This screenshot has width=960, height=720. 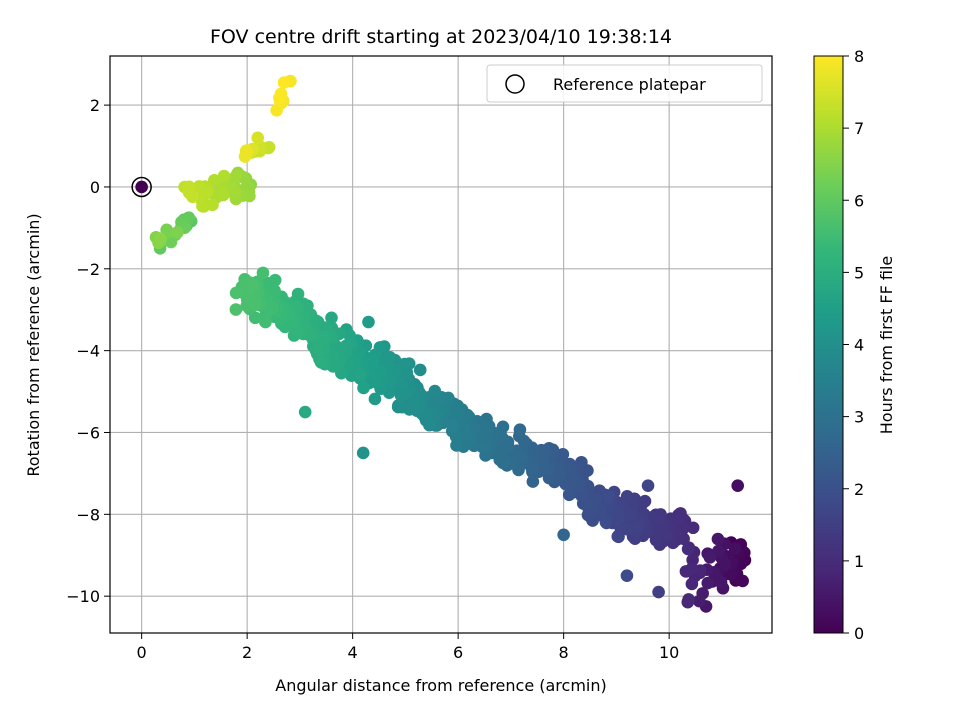 What do you see at coordinates (629, 84) in the screenshot?
I see `legend-label-reference-platepar: Reference platepar` at bounding box center [629, 84].